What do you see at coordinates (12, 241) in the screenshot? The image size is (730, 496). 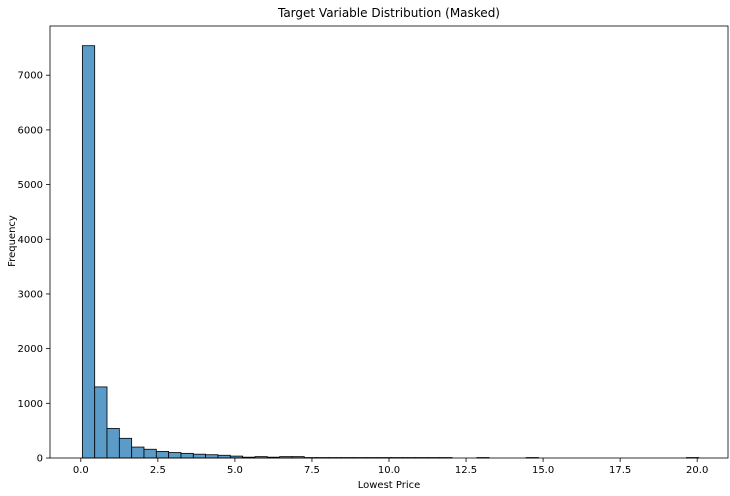 I see `y-axis-label: Frequency` at bounding box center [12, 241].